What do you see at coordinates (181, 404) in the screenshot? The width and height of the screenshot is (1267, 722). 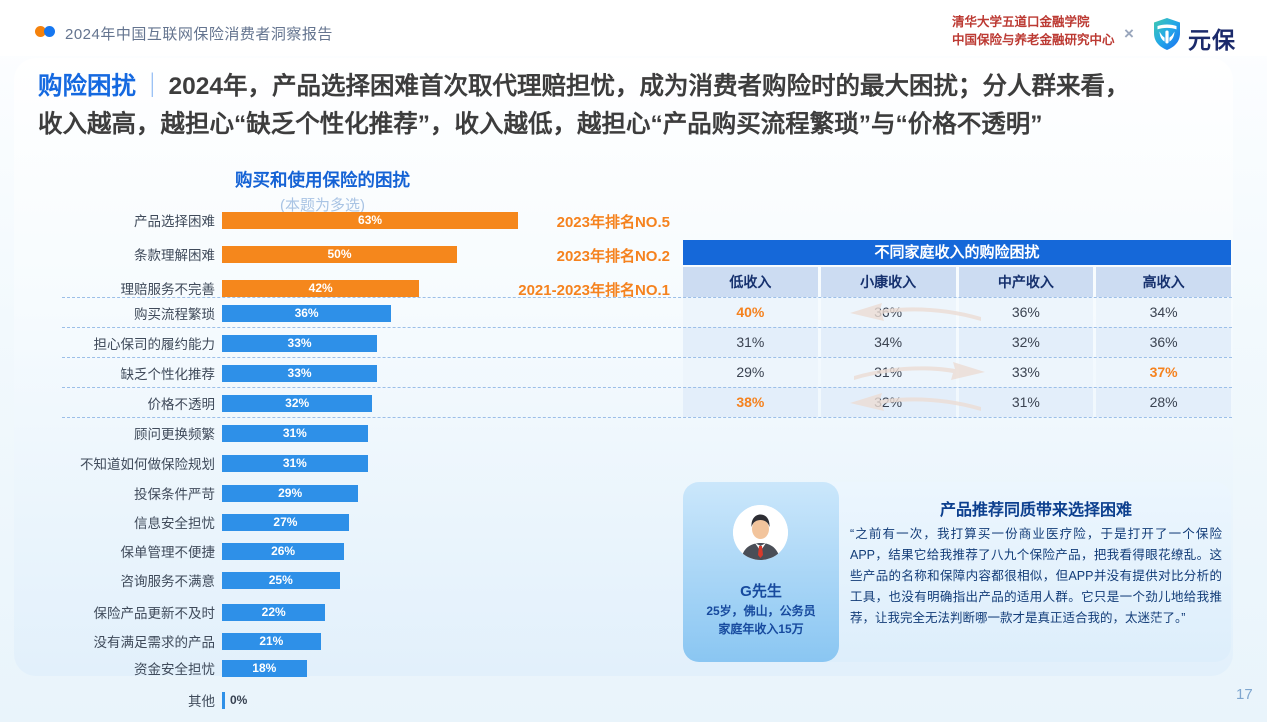 I see `bar-category-label: 价格不透明` at bounding box center [181, 404].